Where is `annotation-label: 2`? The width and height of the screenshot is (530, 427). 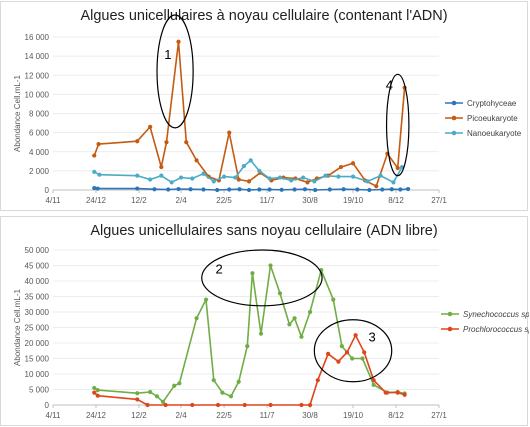 annotation-label: 2 is located at coordinates (218, 268).